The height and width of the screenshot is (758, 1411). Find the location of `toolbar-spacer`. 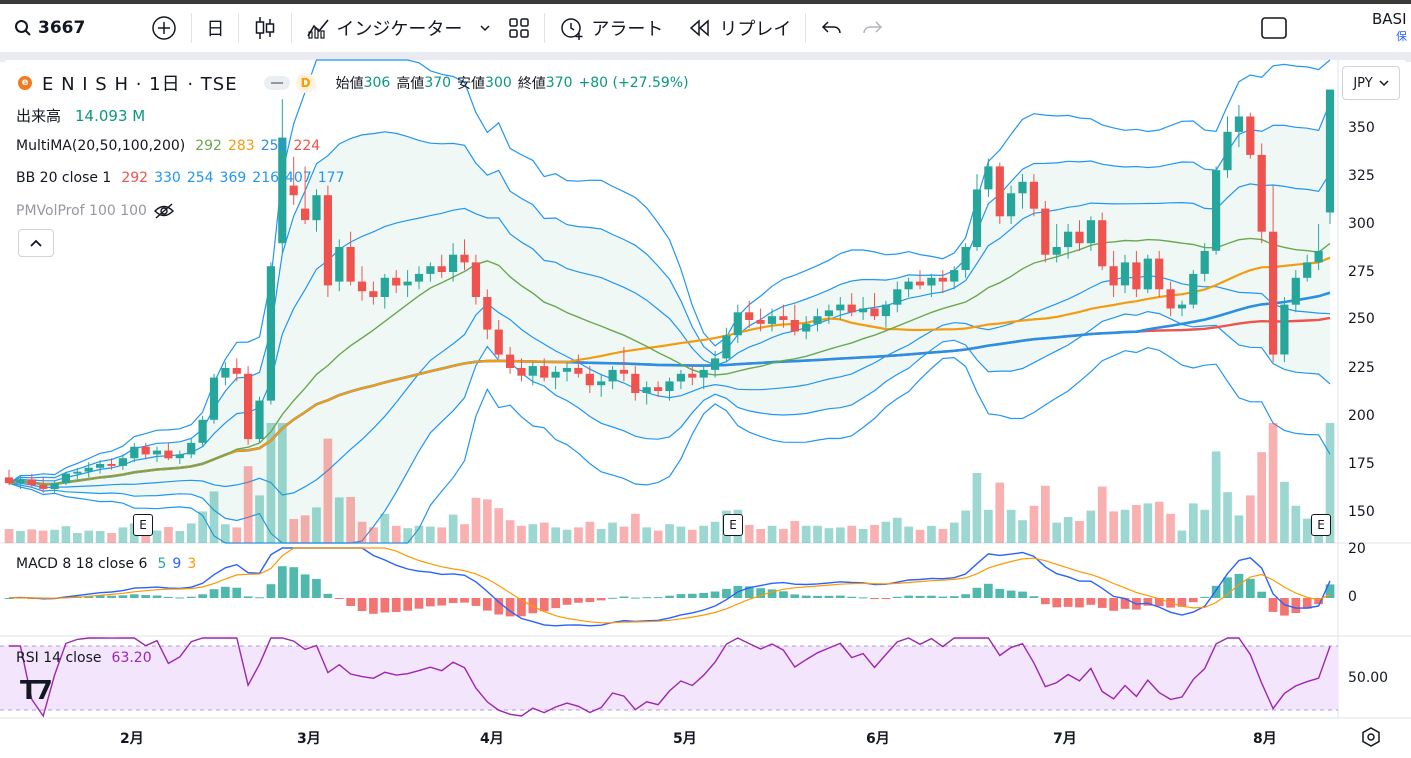

toolbar-spacer is located at coordinates (705, 57).